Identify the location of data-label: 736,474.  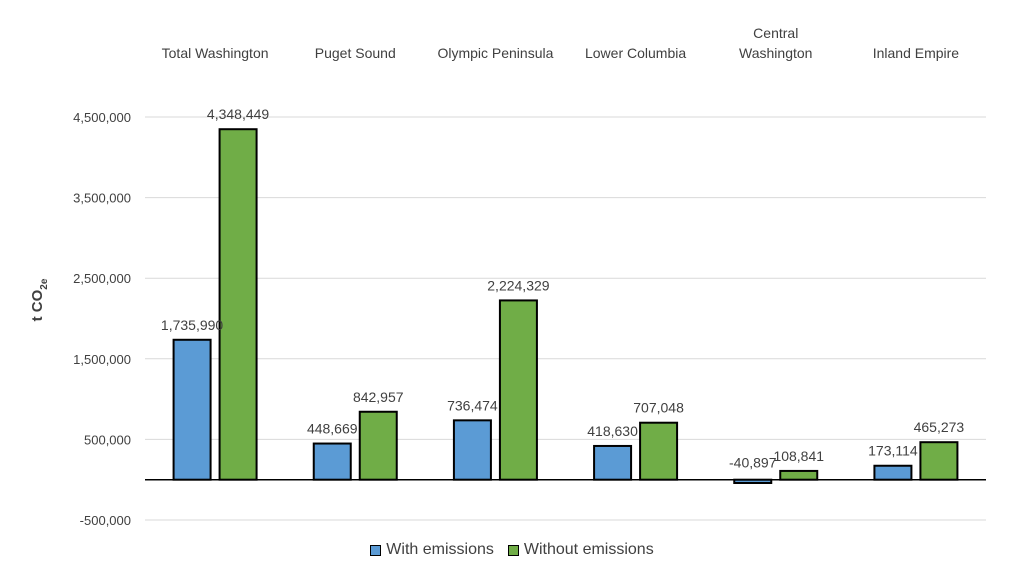
(472, 405).